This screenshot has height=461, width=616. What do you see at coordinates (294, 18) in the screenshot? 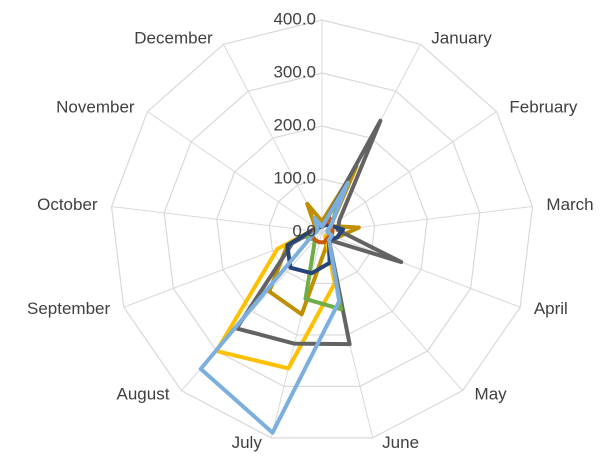
I see `y-tick-label: 400.0` at bounding box center [294, 18].